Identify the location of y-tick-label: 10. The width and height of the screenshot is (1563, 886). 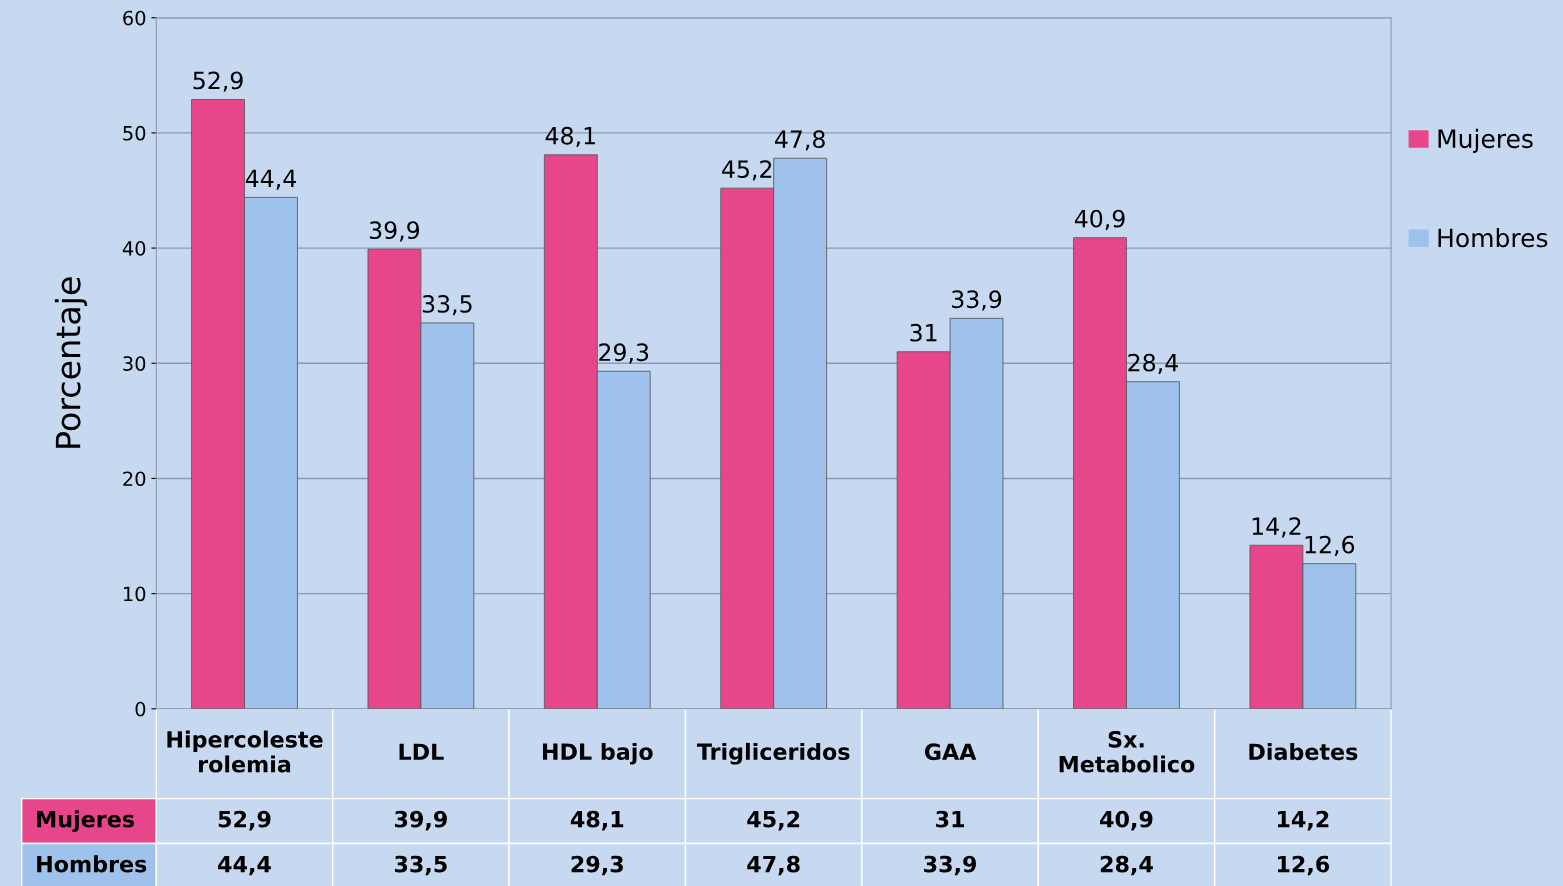
(134, 594).